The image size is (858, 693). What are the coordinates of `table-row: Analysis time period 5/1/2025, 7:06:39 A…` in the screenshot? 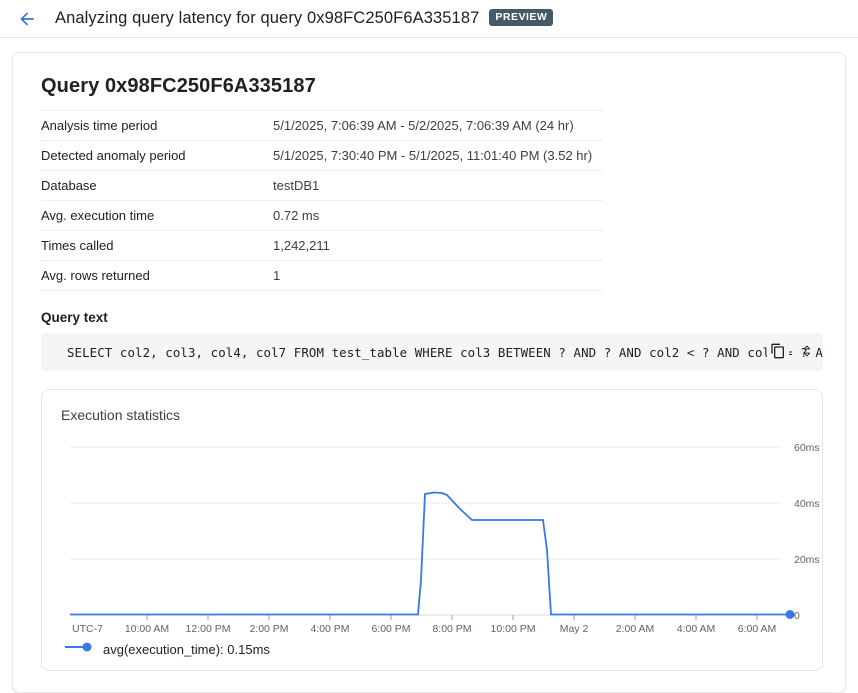 It's located at (322, 125).